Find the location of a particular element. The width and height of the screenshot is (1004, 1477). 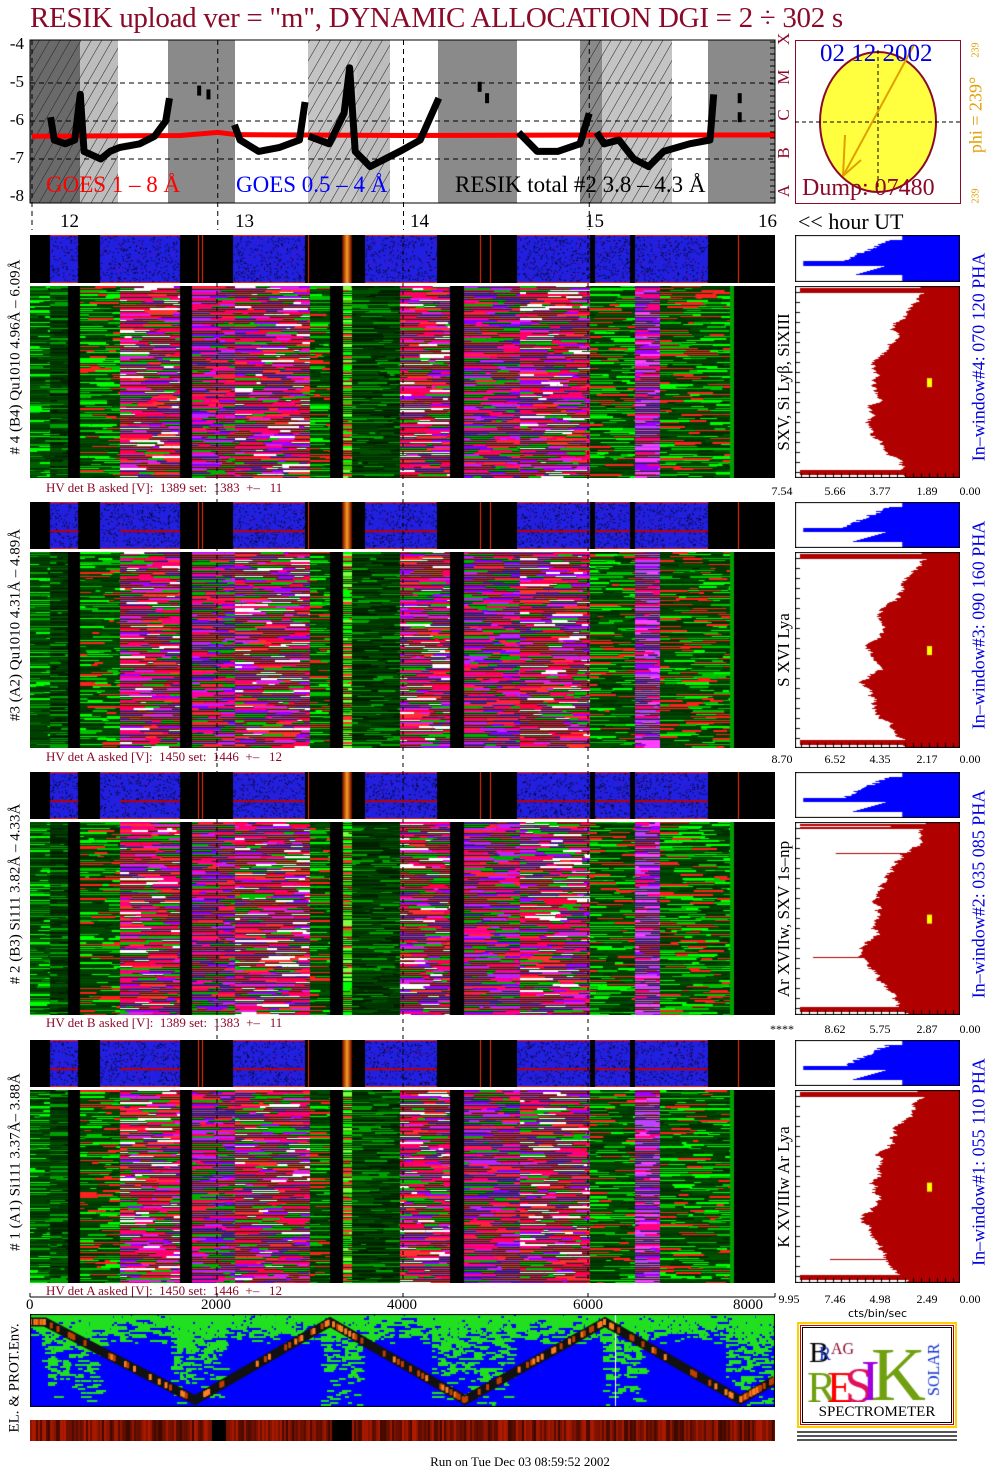

hist-axis-tick: 2.49 is located at coordinates (927, 1299).